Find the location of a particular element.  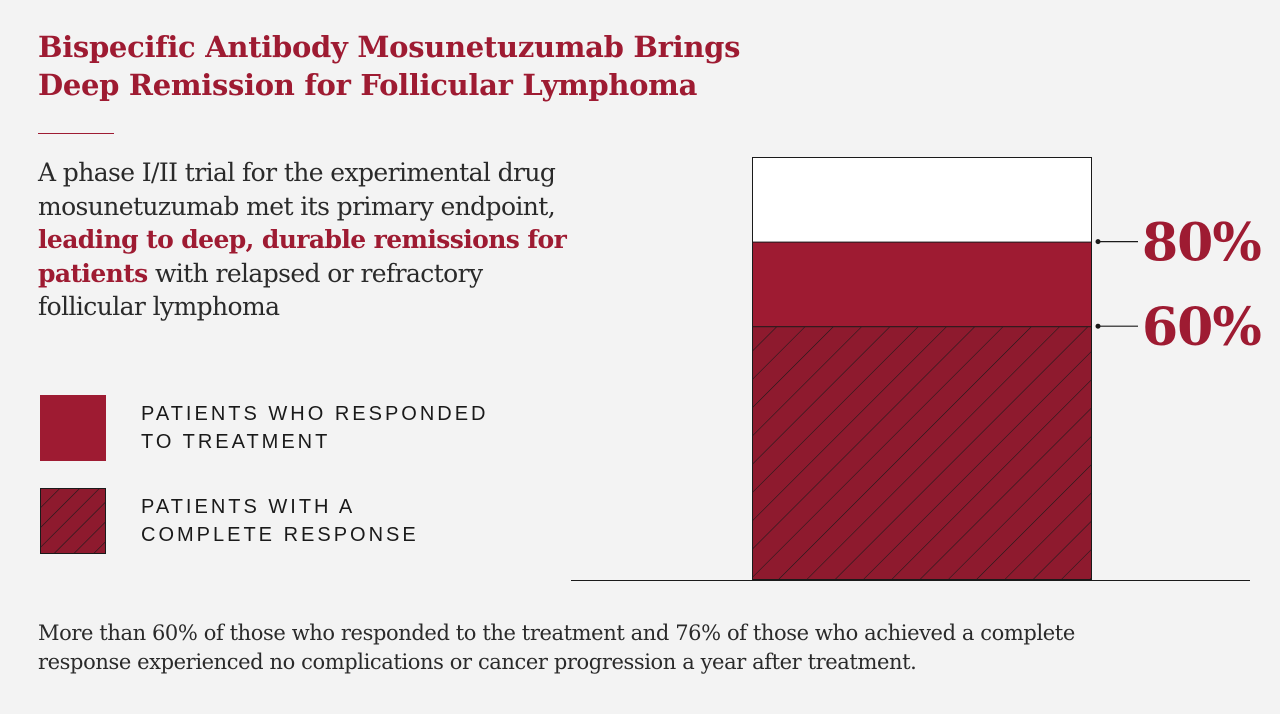

legend-swatch-hatched-fill is located at coordinates (73, 521).